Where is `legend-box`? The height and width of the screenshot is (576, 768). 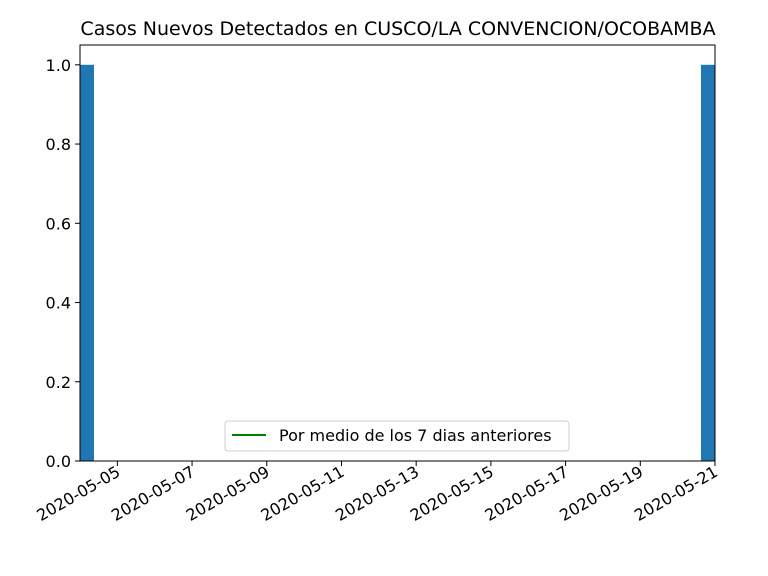 legend-box is located at coordinates (397, 436).